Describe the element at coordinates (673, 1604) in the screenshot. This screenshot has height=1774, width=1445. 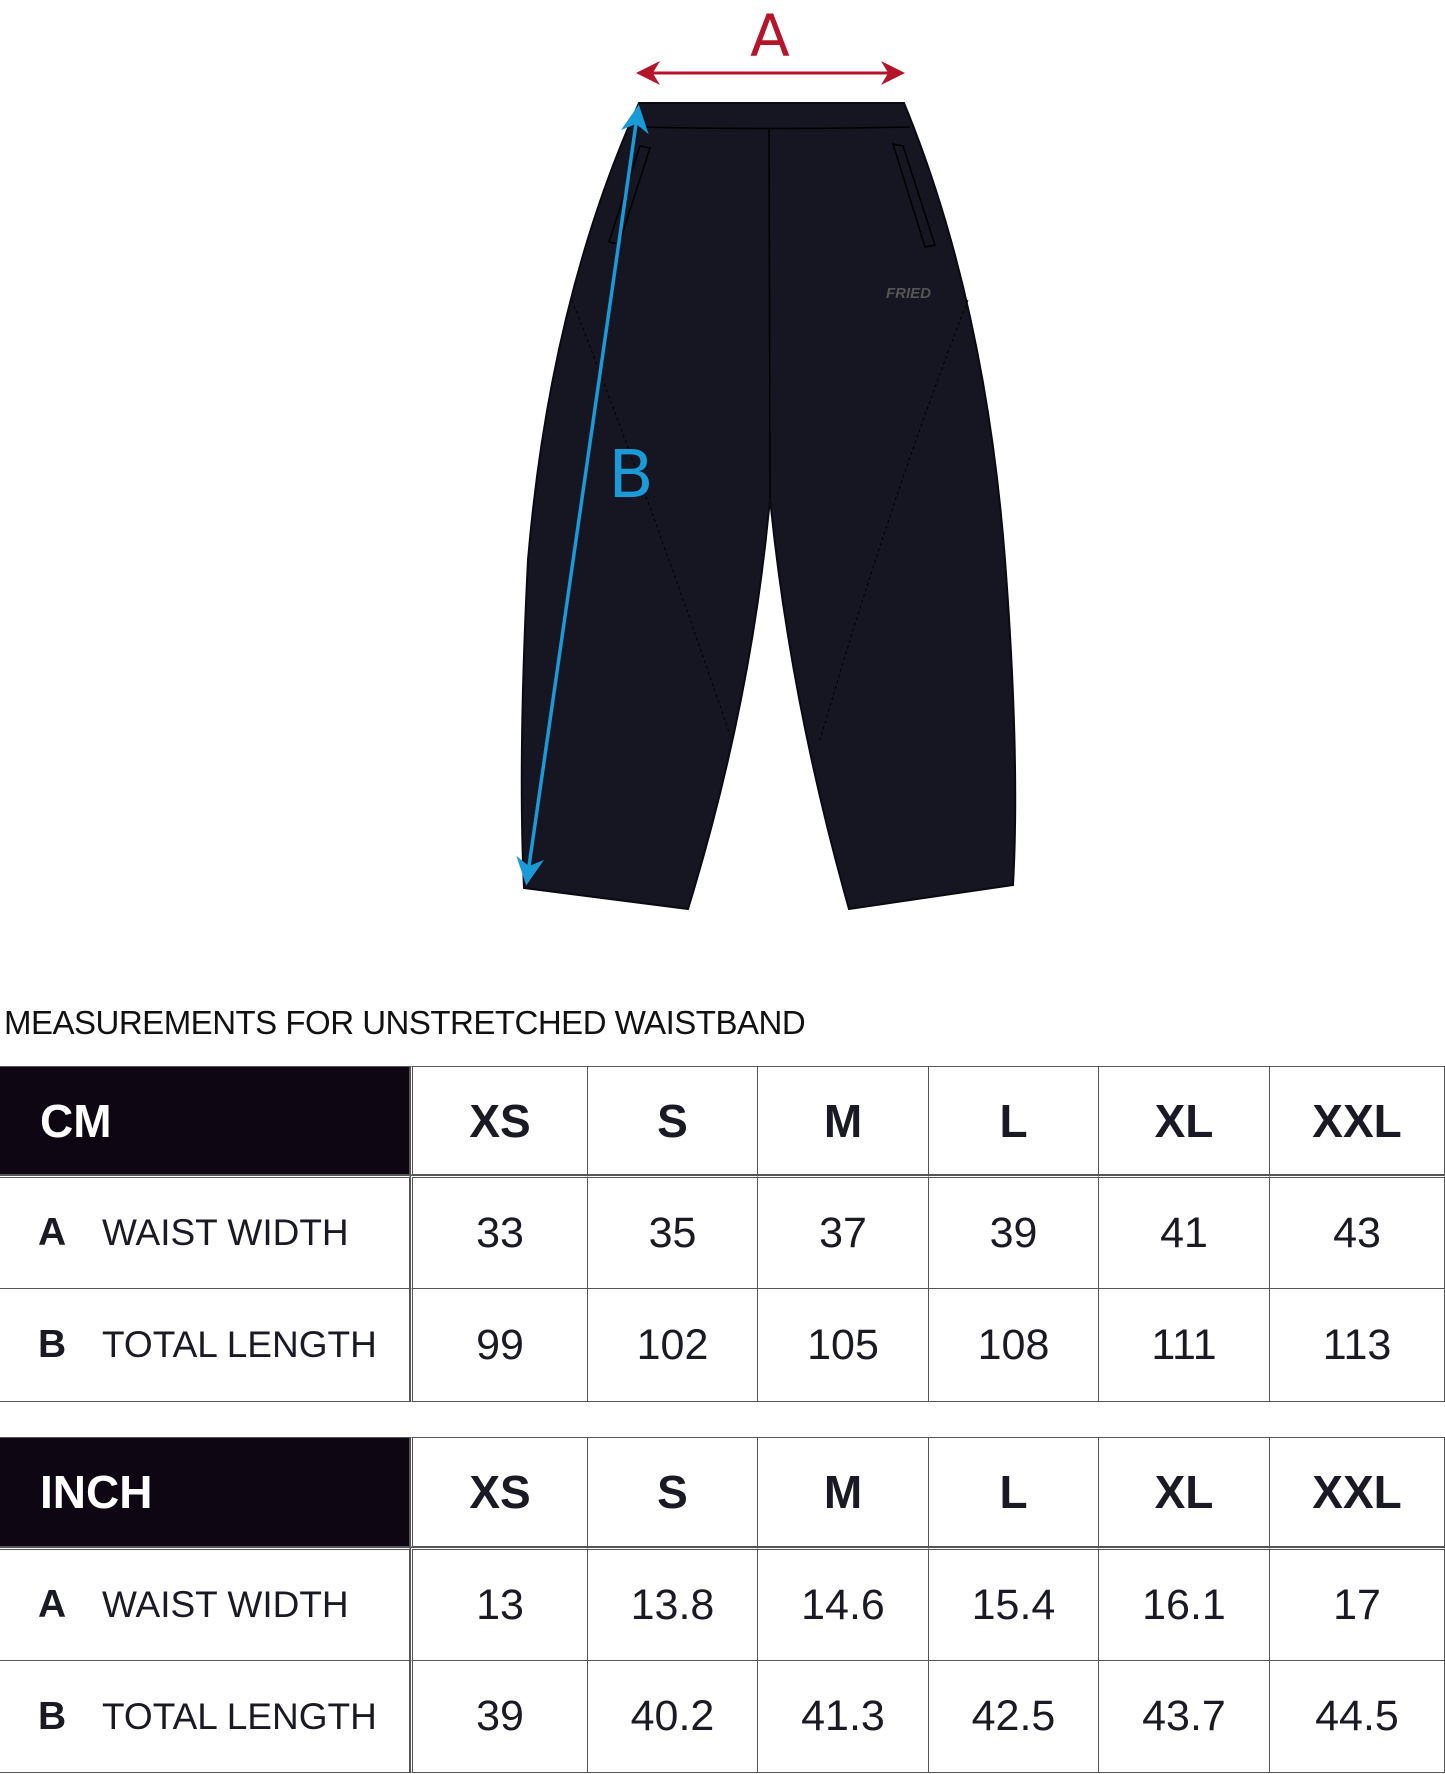
I see `table-cell: 13.8` at that location.